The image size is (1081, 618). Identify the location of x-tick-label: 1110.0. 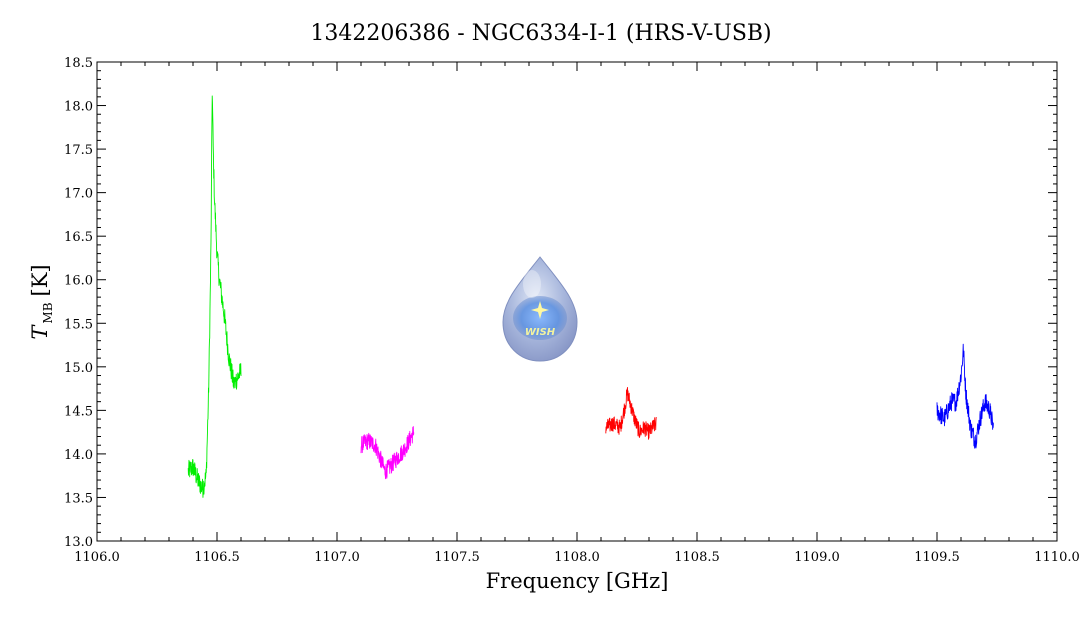
(1057, 557).